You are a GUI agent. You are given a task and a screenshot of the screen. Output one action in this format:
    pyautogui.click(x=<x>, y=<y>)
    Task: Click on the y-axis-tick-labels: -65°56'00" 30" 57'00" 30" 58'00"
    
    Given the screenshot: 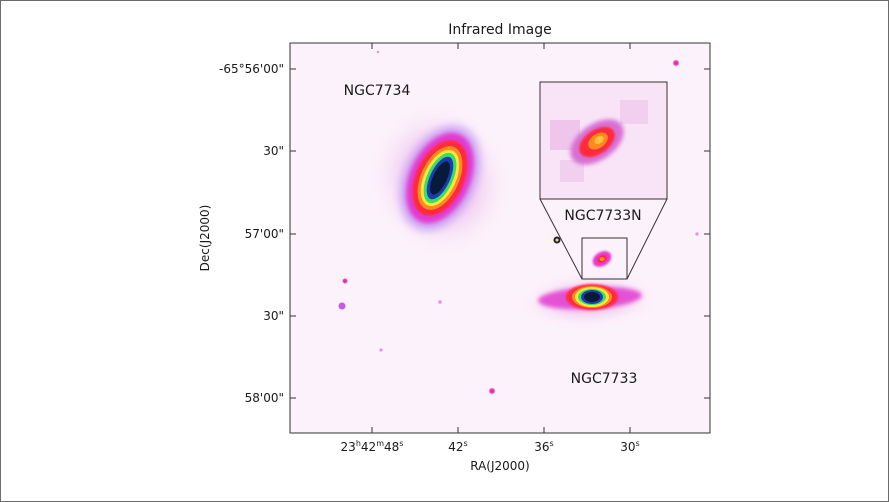 What is the action you would take?
    pyautogui.click(x=251, y=233)
    